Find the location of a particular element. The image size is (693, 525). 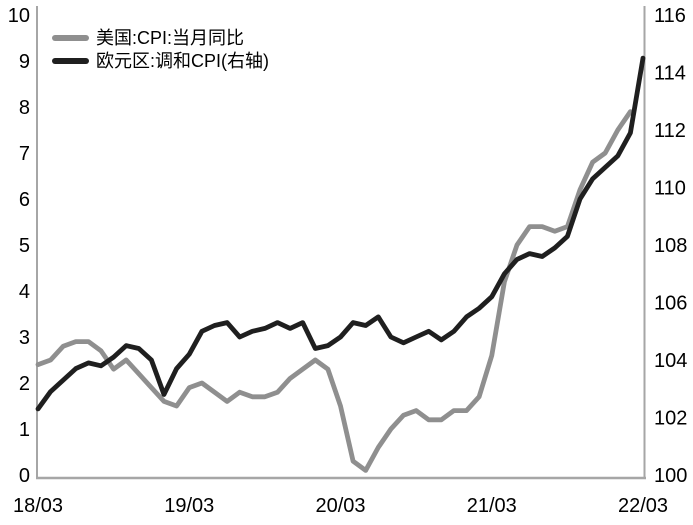

left-axis-tick-label: 5 is located at coordinates (24, 246).